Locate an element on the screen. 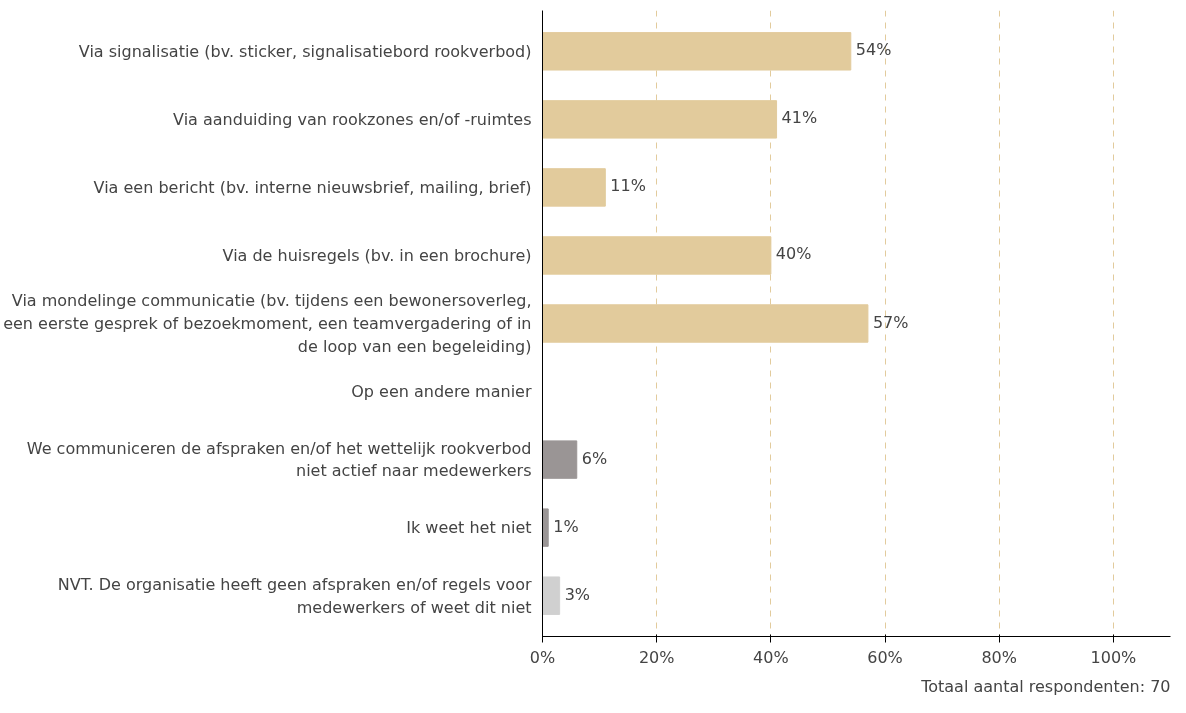 This screenshot has height=713, width=1186. data-label: 57% is located at coordinates (890, 322).